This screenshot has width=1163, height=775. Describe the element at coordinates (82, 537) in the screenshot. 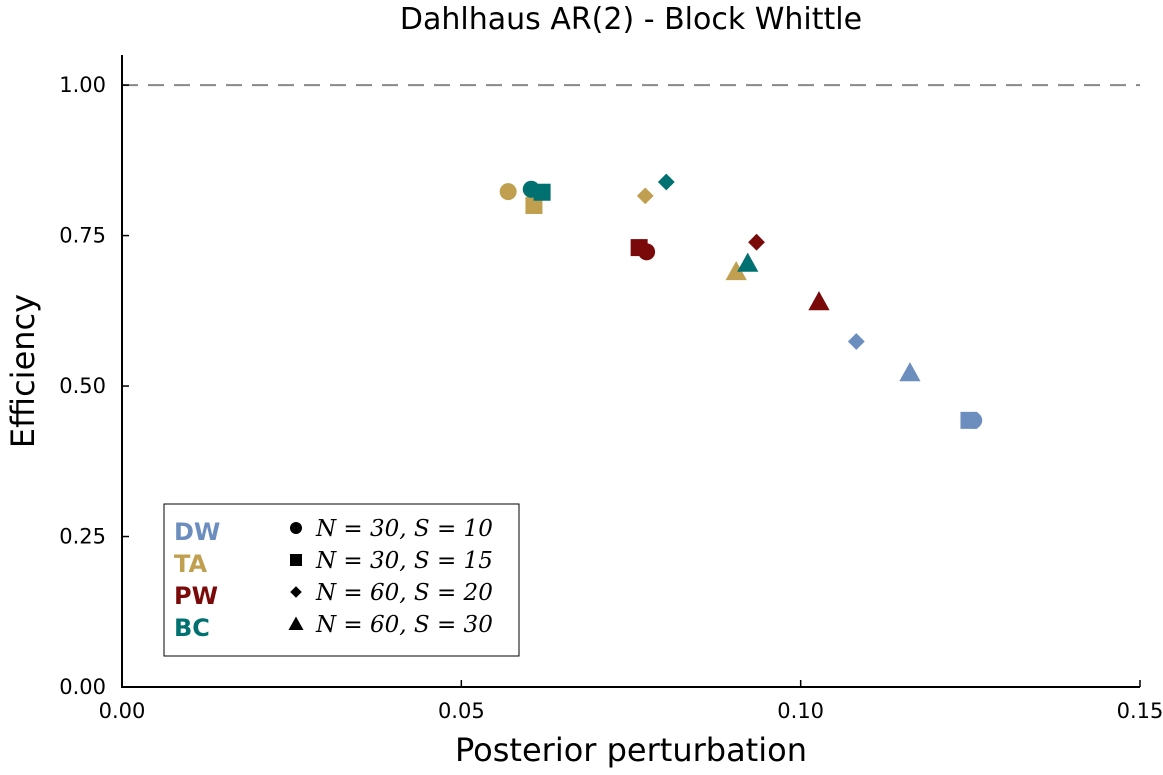

I see `y-tick-label: 0.25` at that location.